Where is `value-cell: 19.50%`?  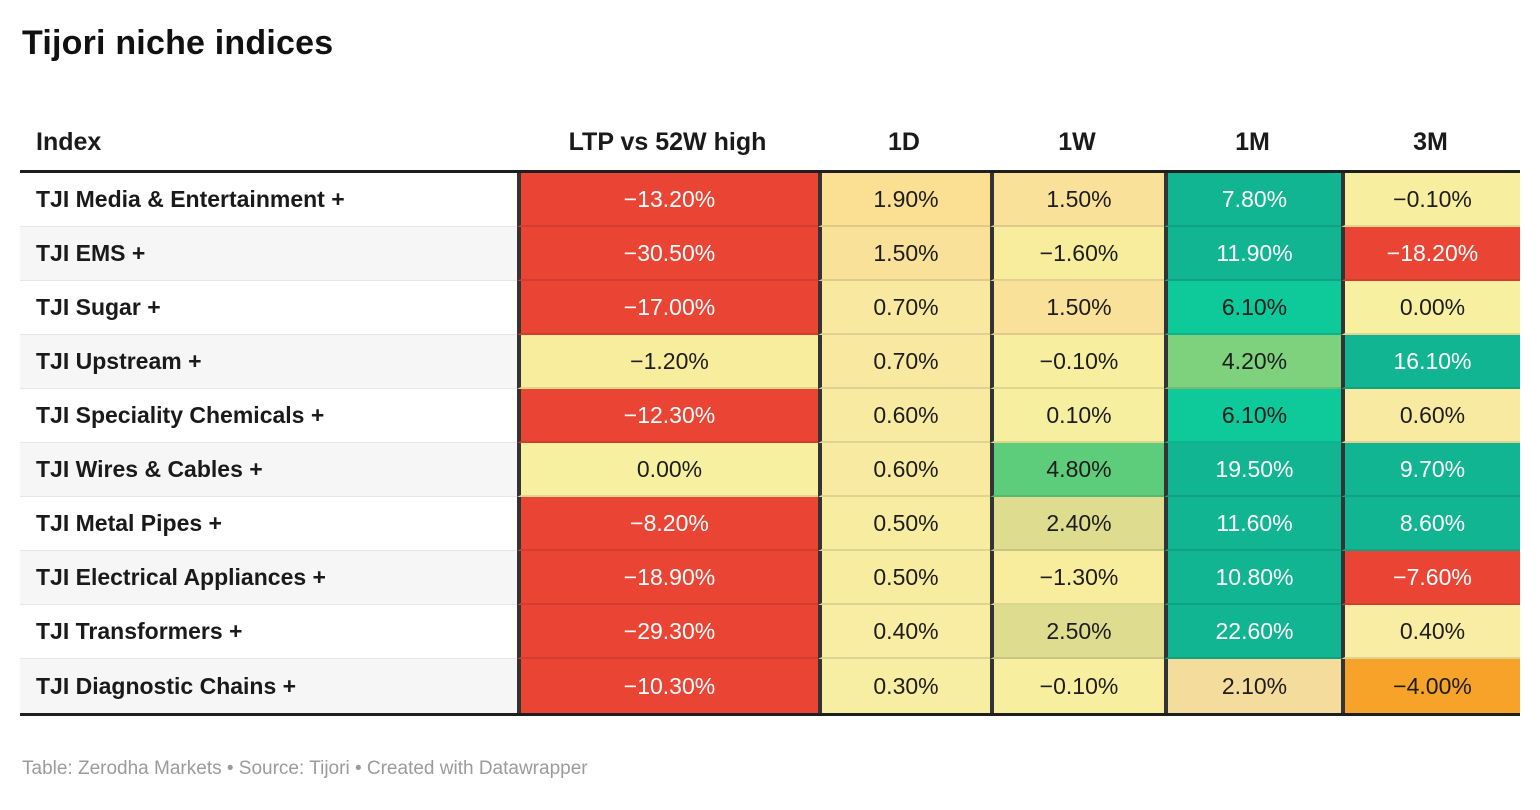 value-cell: 19.50% is located at coordinates (1252, 470).